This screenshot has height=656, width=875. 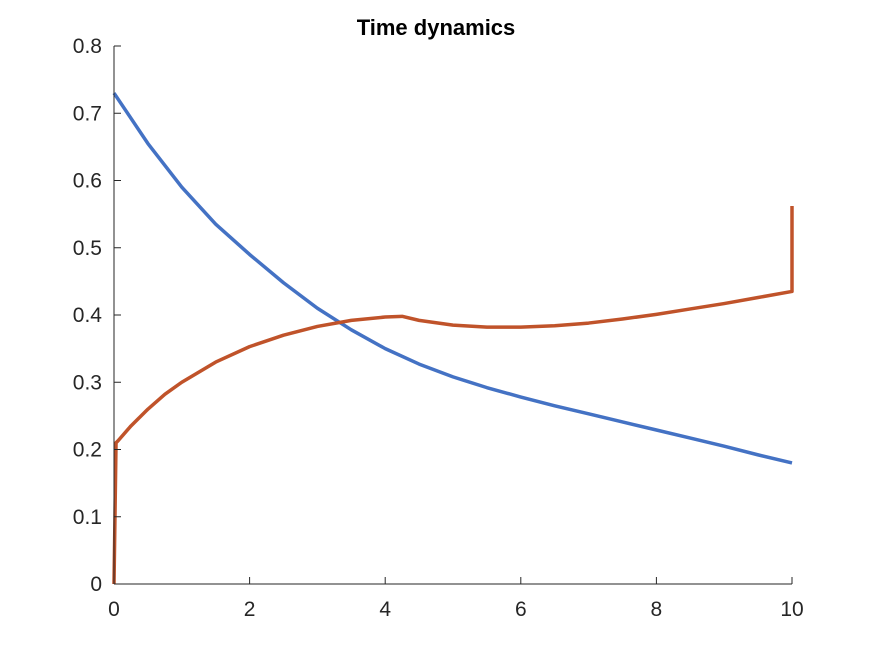 What do you see at coordinates (521, 609) in the screenshot?
I see `x-tick-label: 6` at bounding box center [521, 609].